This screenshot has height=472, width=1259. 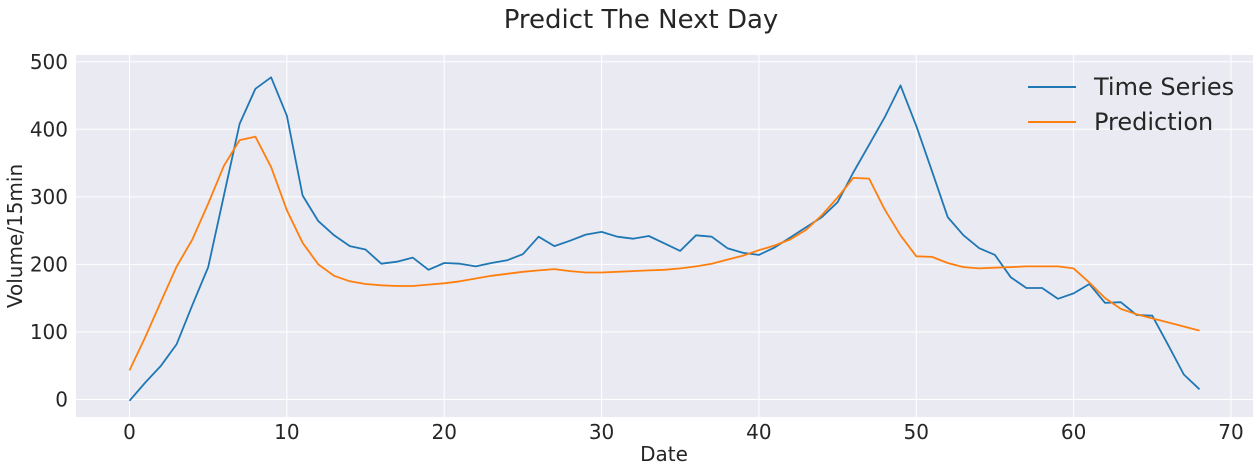 What do you see at coordinates (916, 432) in the screenshot?
I see `x-tick-label: 50` at bounding box center [916, 432].